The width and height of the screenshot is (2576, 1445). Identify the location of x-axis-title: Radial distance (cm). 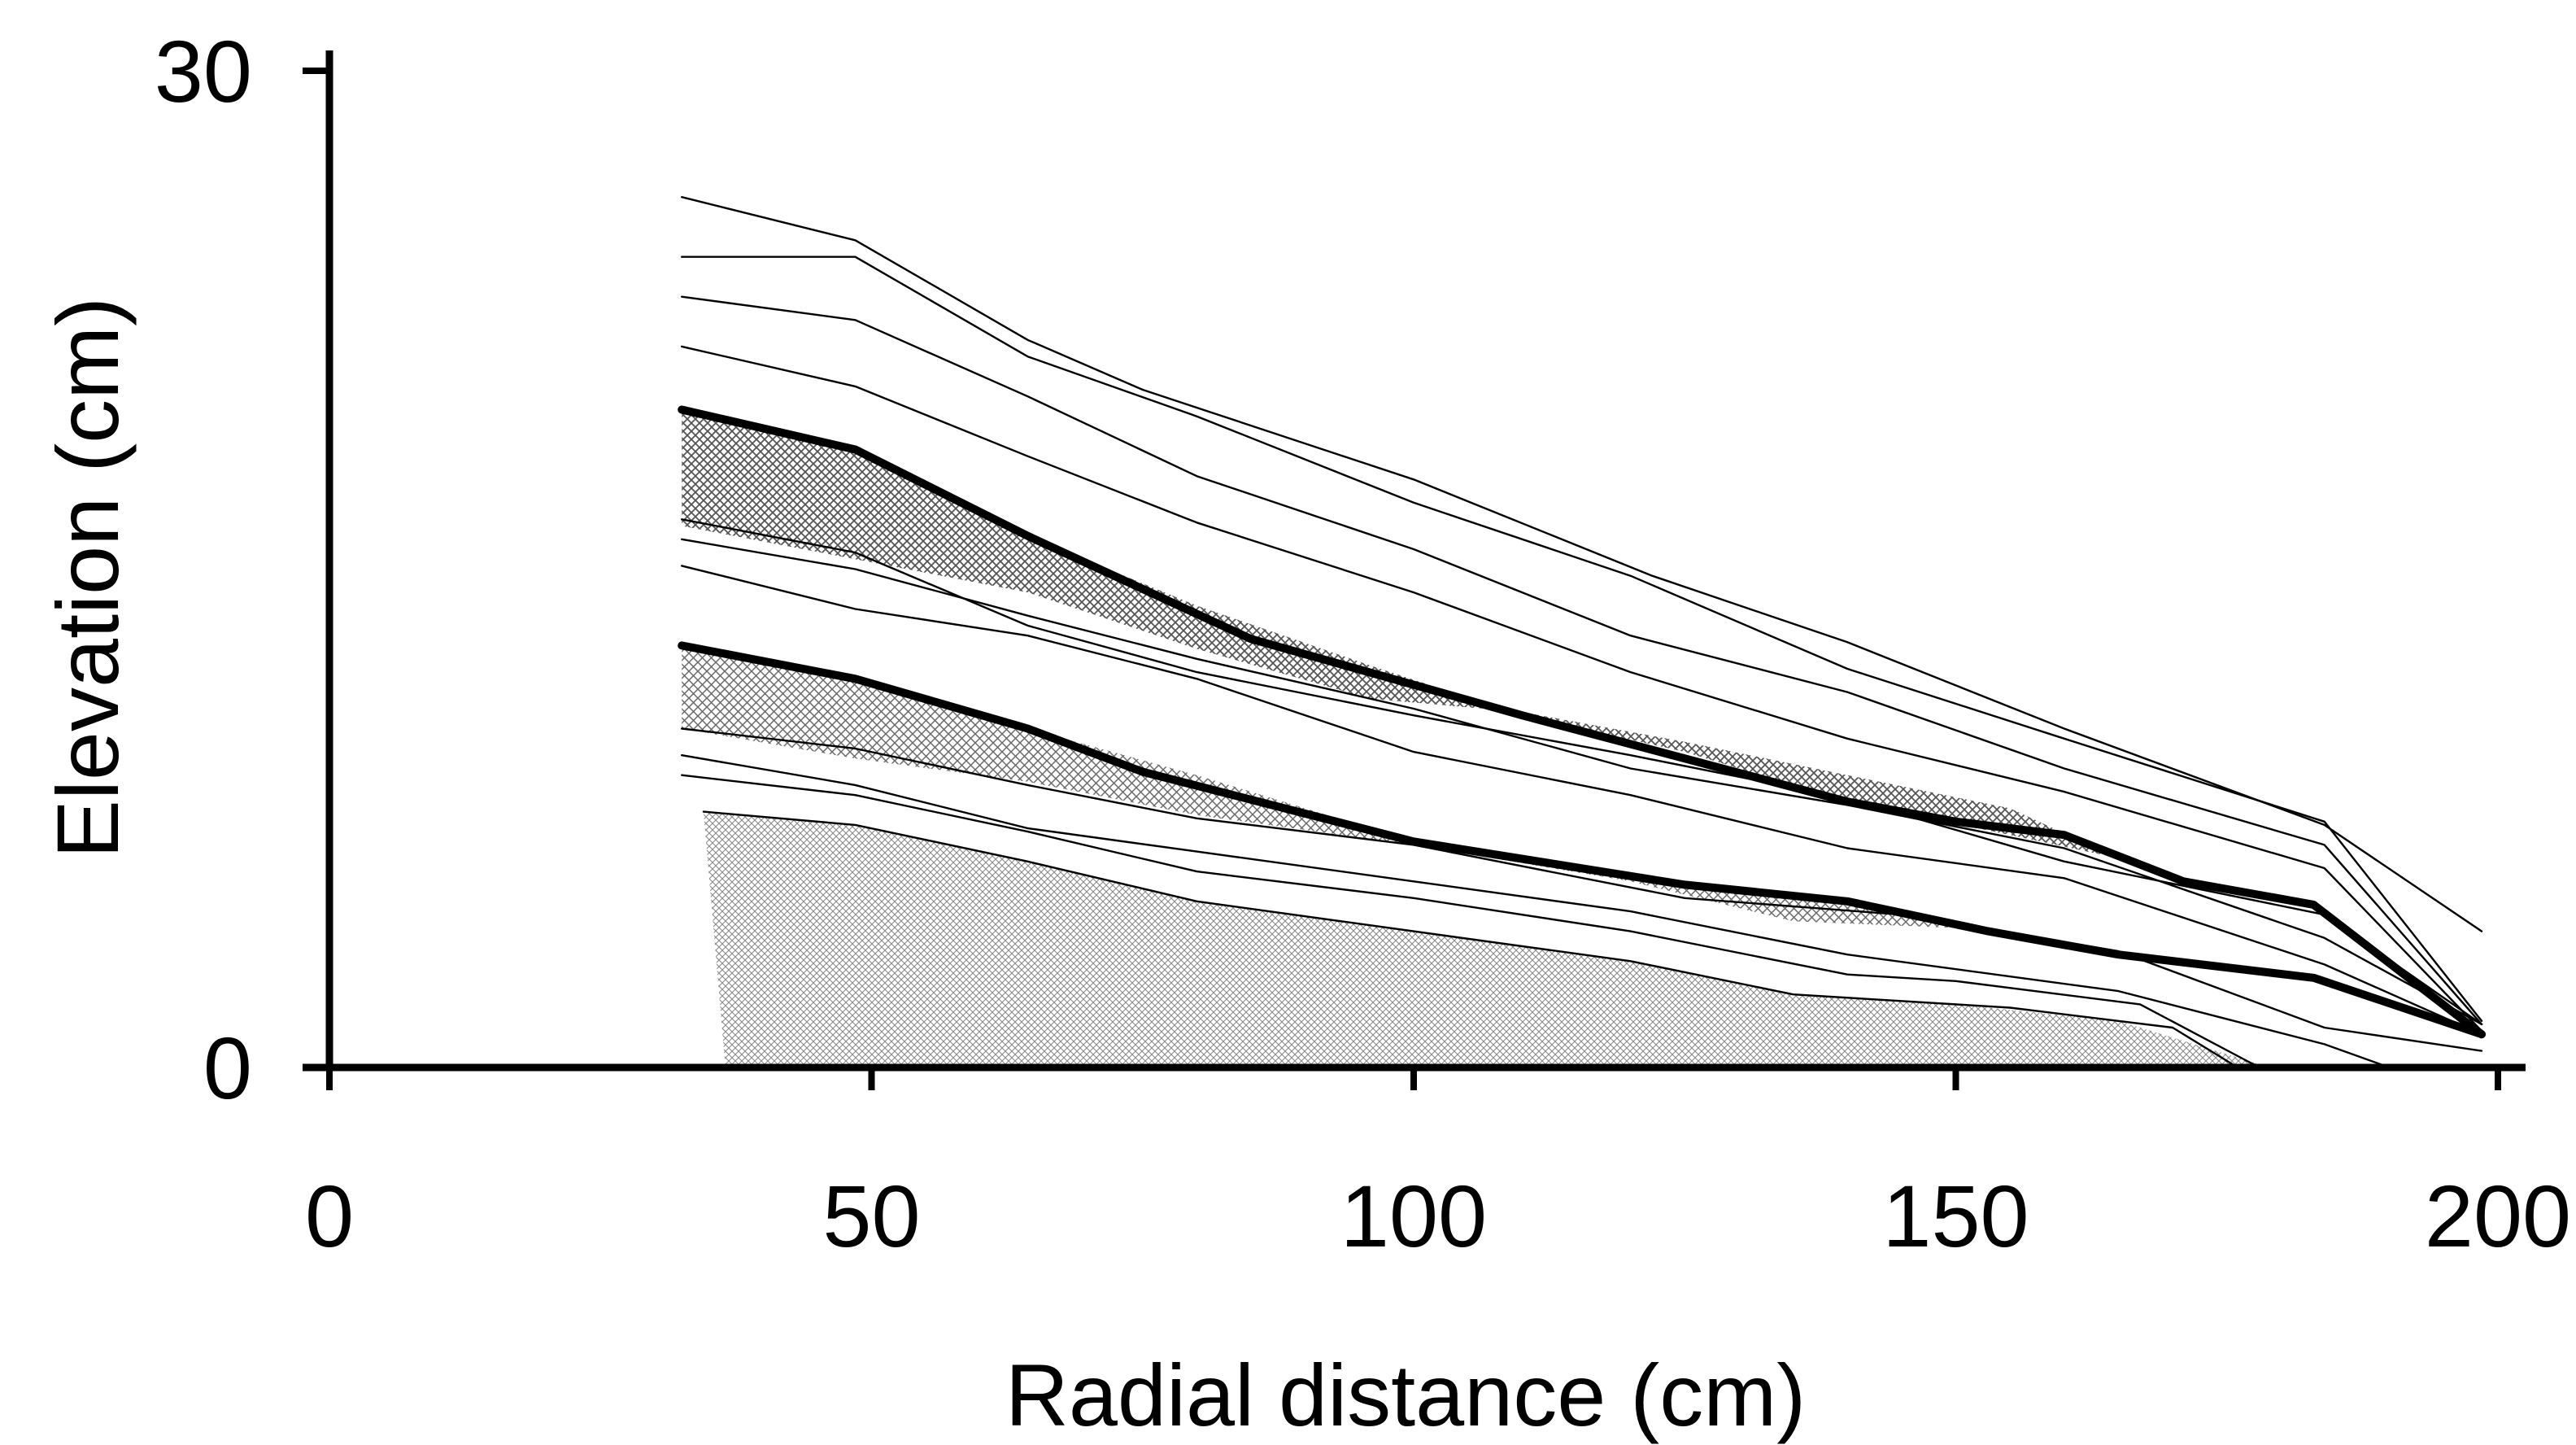
(1405, 1395).